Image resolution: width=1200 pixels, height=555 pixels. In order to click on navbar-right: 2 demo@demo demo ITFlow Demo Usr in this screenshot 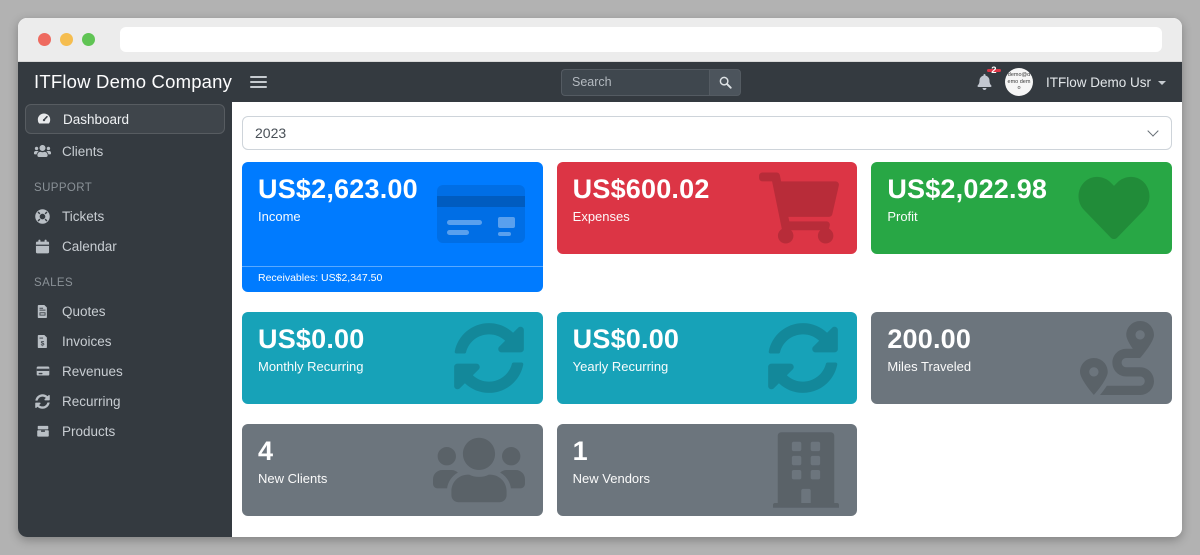, I will do `click(1071, 80)`.